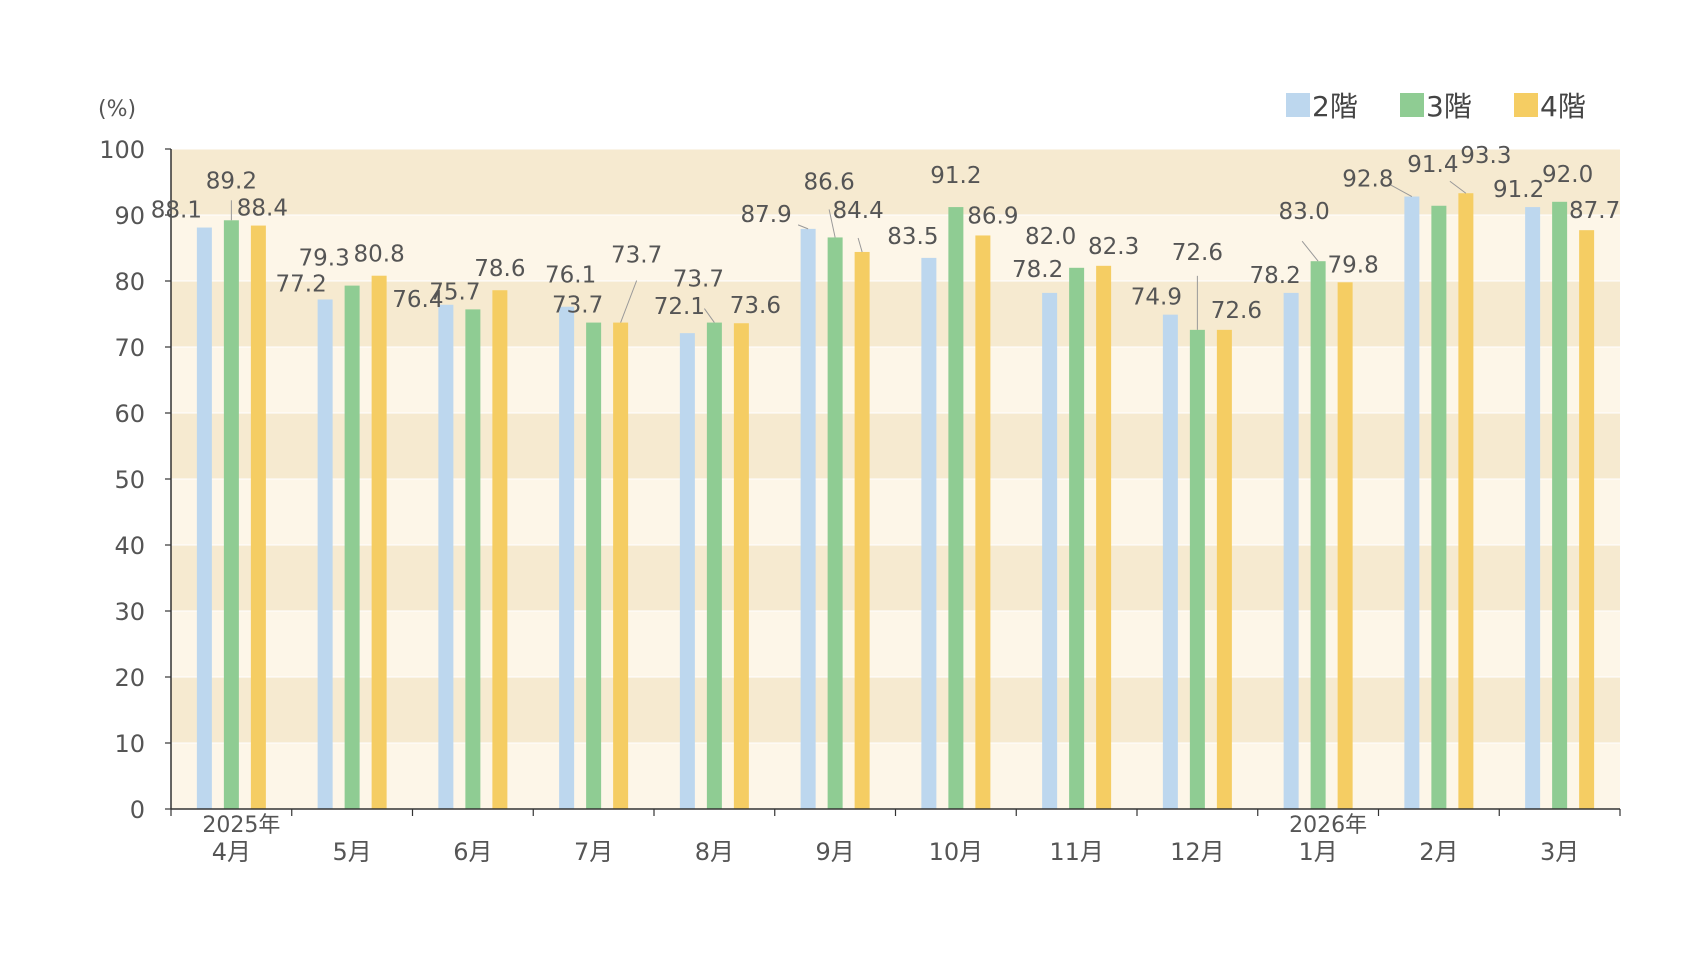  What do you see at coordinates (593, 852) in the screenshot?
I see `x-tick-label: 7月` at bounding box center [593, 852].